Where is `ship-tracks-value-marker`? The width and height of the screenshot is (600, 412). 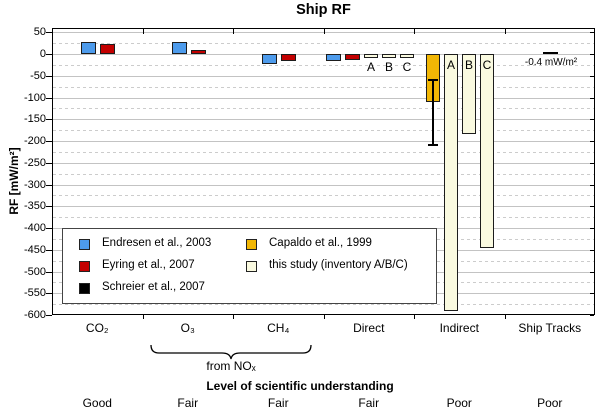
ship-tracks-value-marker is located at coordinates (550, 53).